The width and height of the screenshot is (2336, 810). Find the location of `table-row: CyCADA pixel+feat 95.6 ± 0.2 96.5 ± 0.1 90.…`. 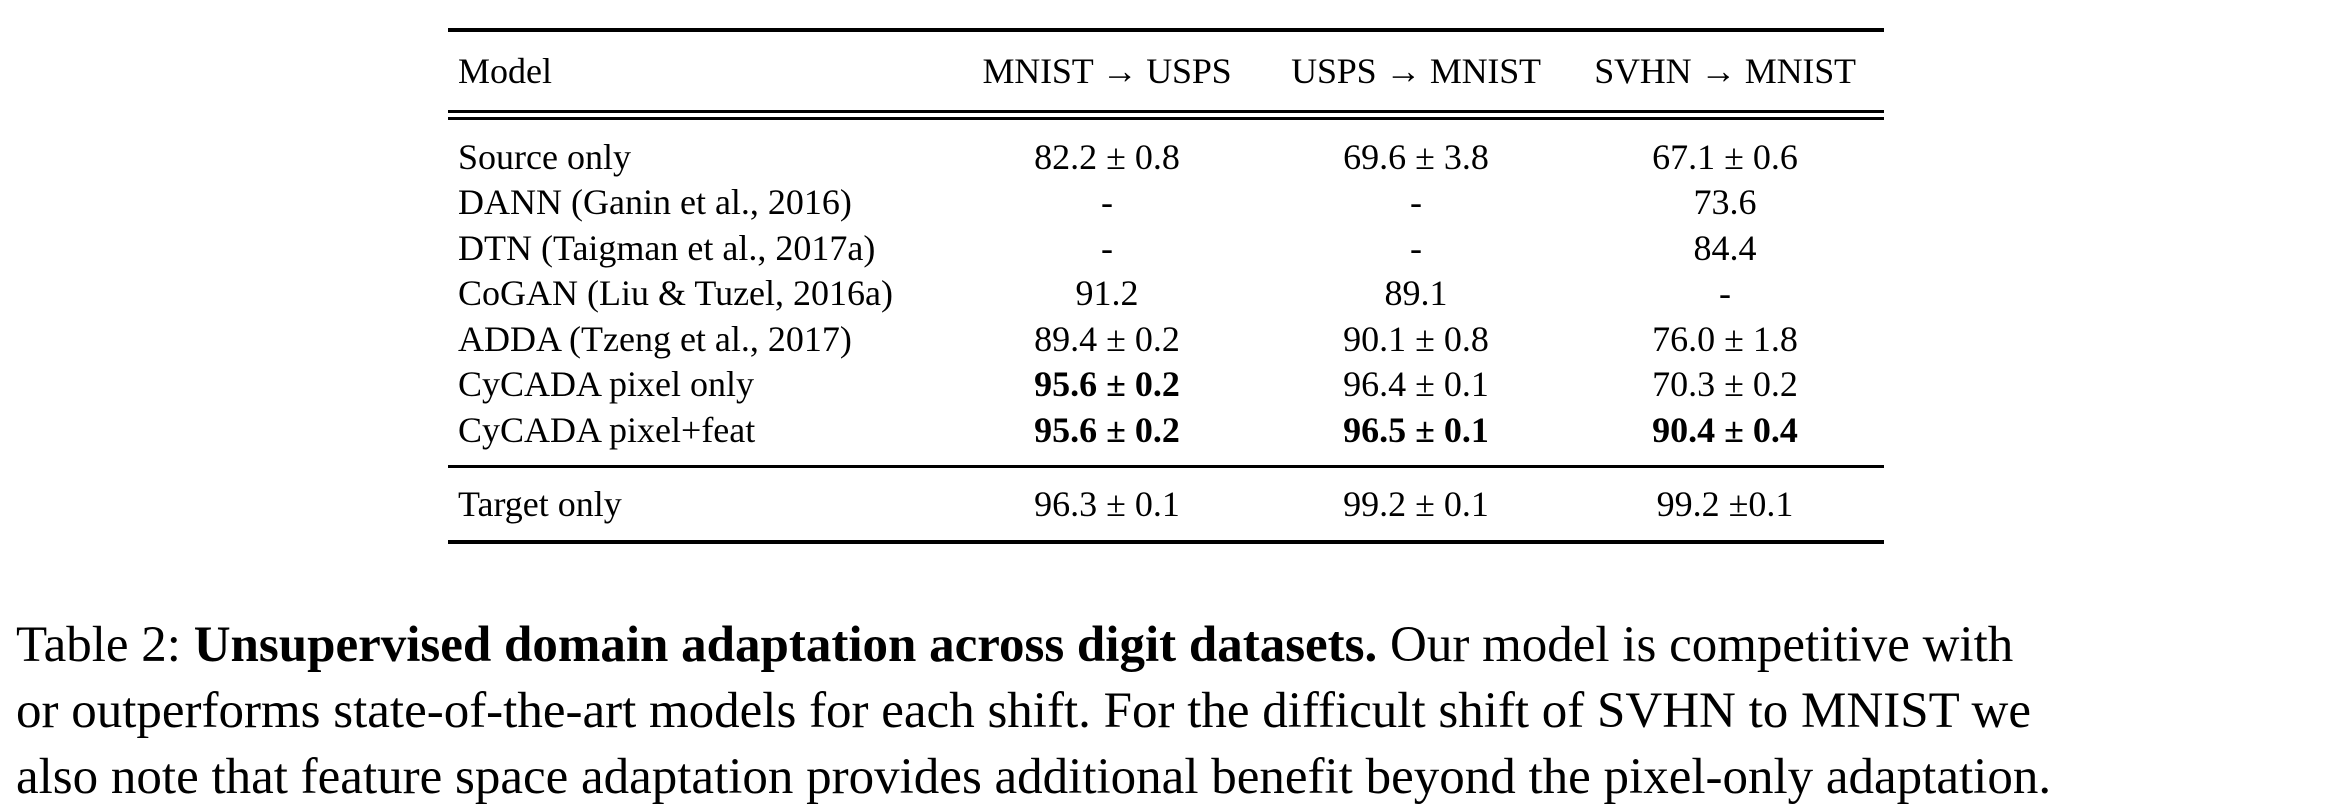

table-row: CyCADA pixel+feat 95.6 ± 0.2 96.5 ± 0.1 90.… is located at coordinates (1166, 430).